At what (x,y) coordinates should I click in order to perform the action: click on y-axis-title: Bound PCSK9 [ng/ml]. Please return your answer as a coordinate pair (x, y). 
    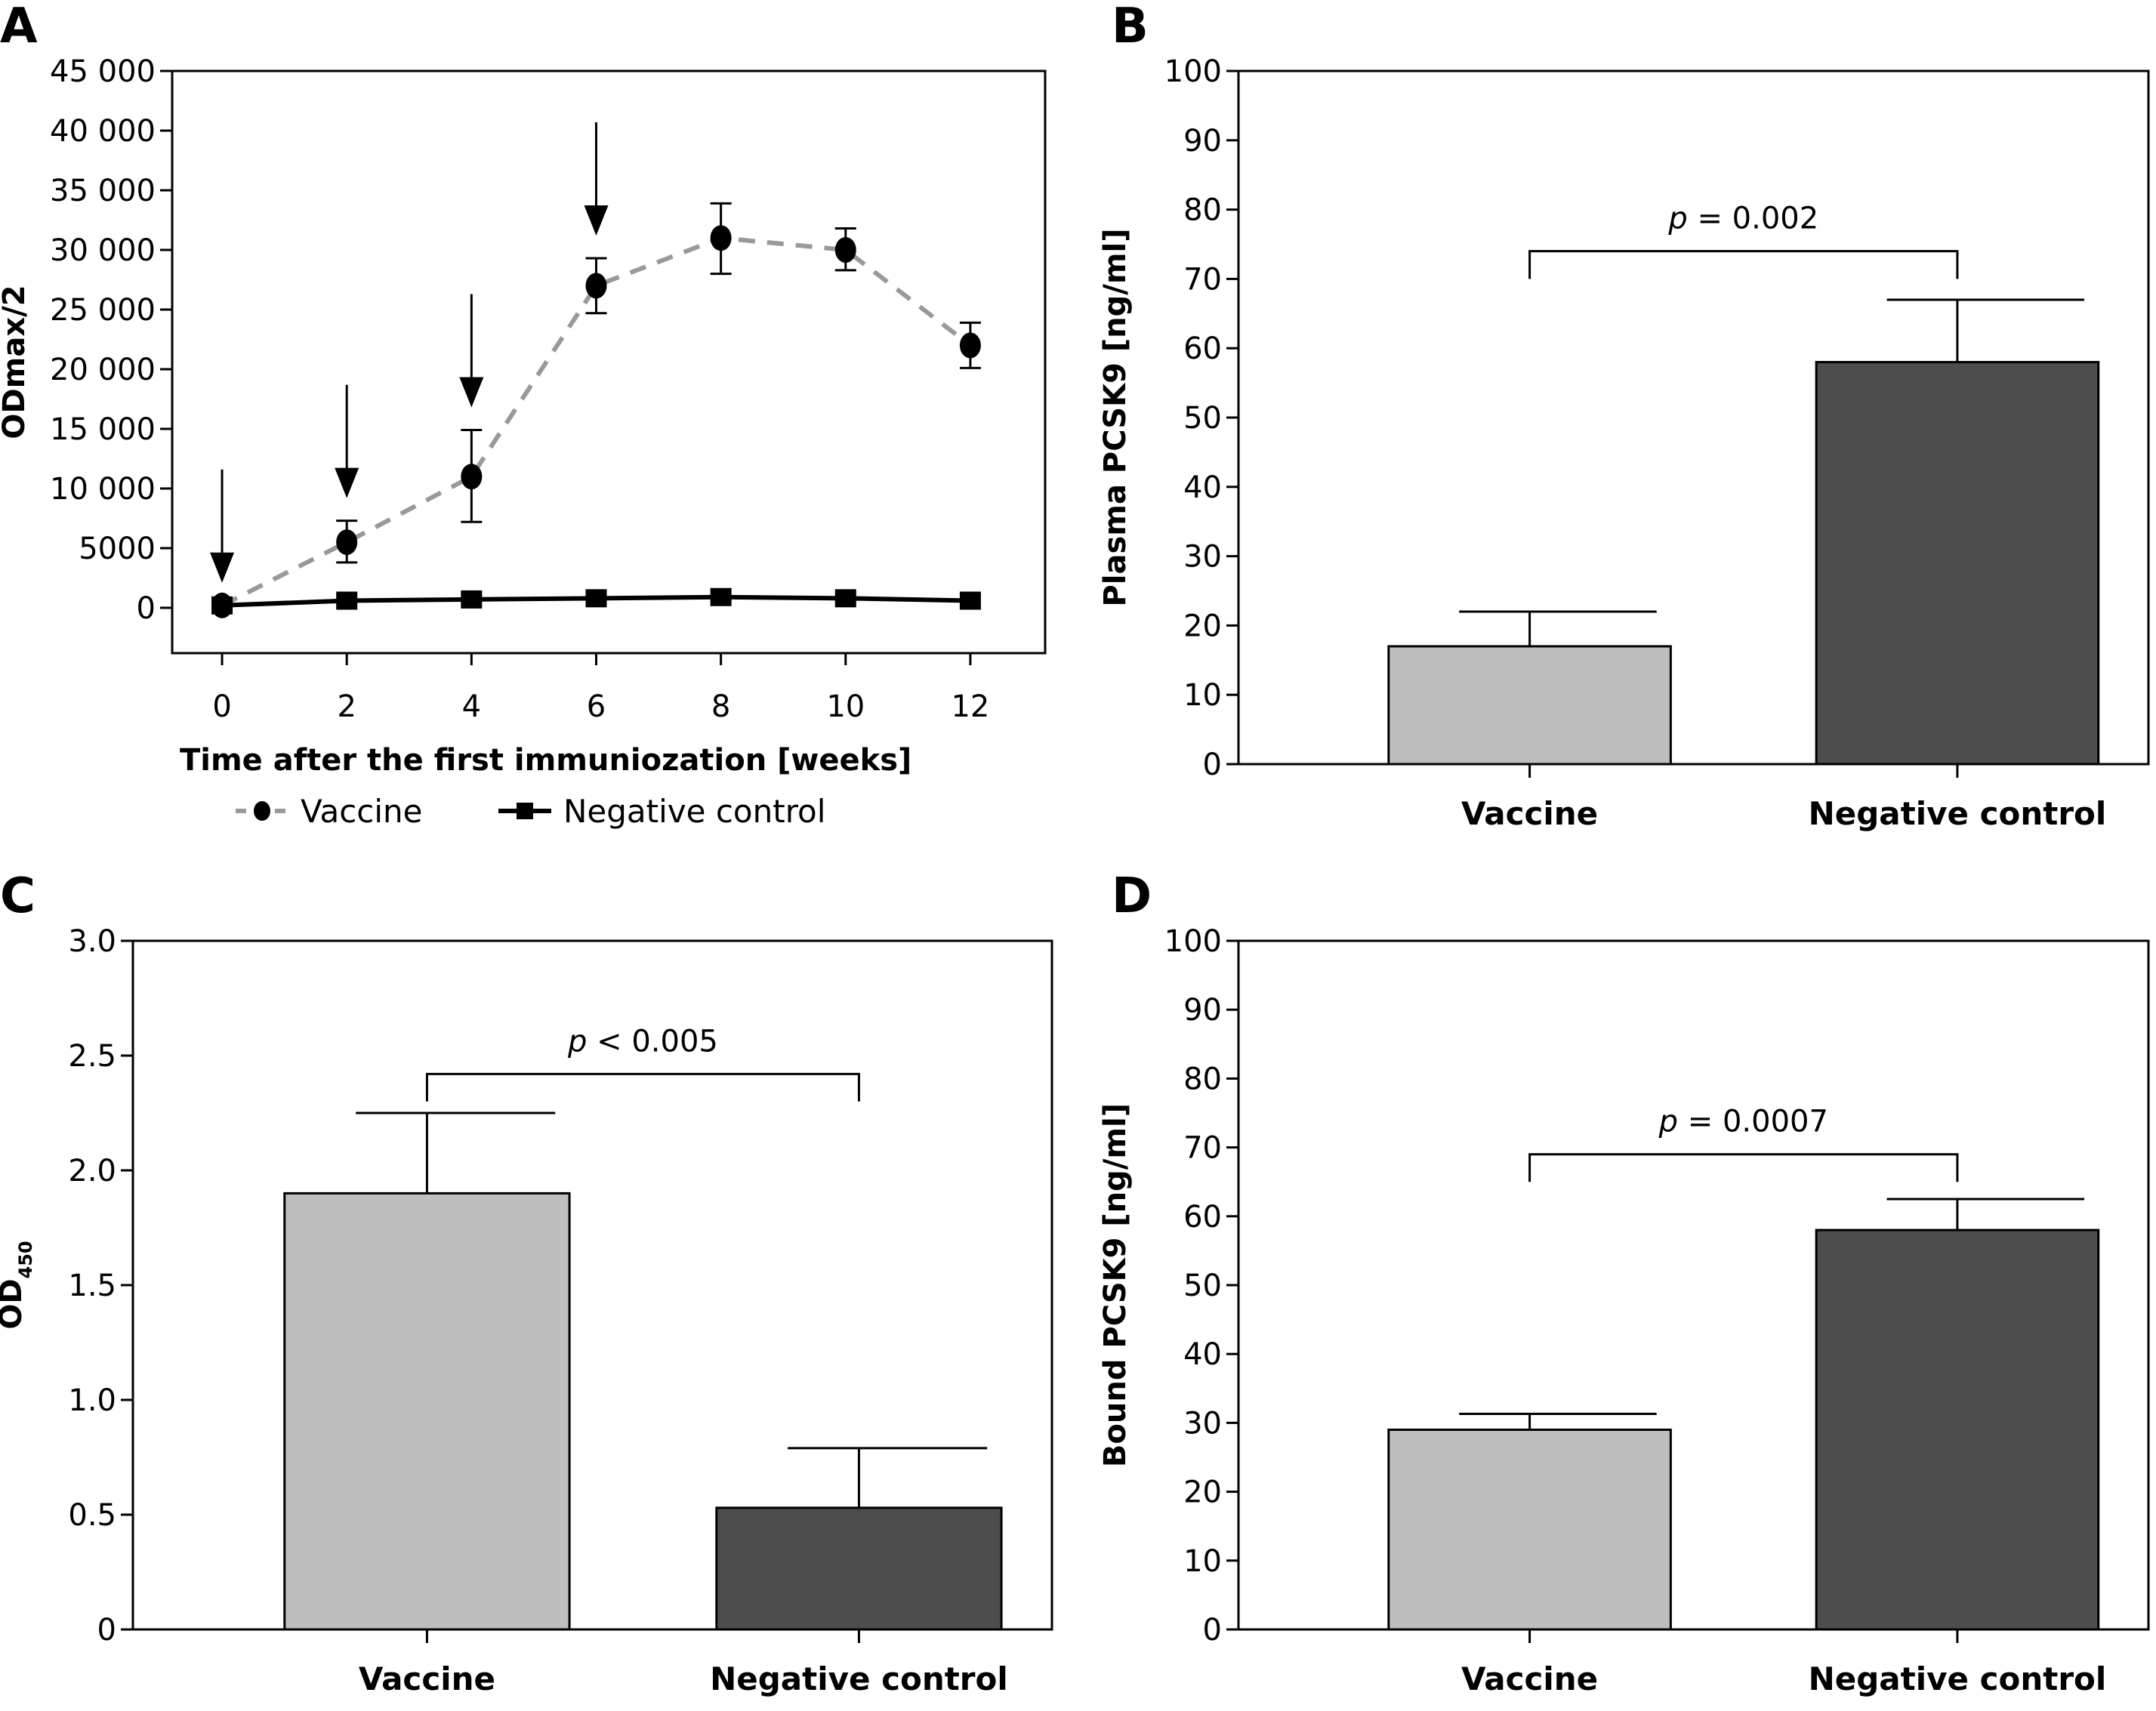
    Looking at the image, I should click on (1115, 1285).